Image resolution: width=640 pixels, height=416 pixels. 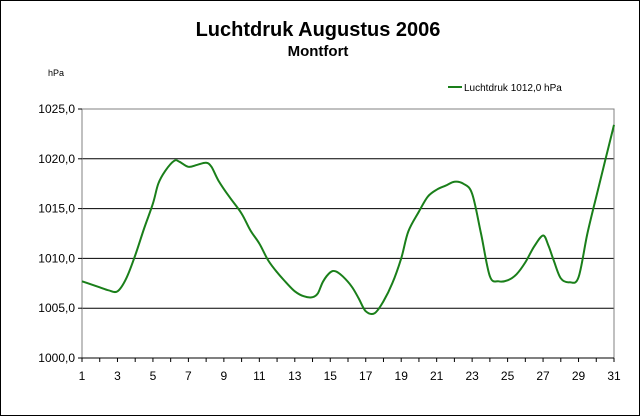 What do you see at coordinates (82, 376) in the screenshot?
I see `x-tick-label: 1` at bounding box center [82, 376].